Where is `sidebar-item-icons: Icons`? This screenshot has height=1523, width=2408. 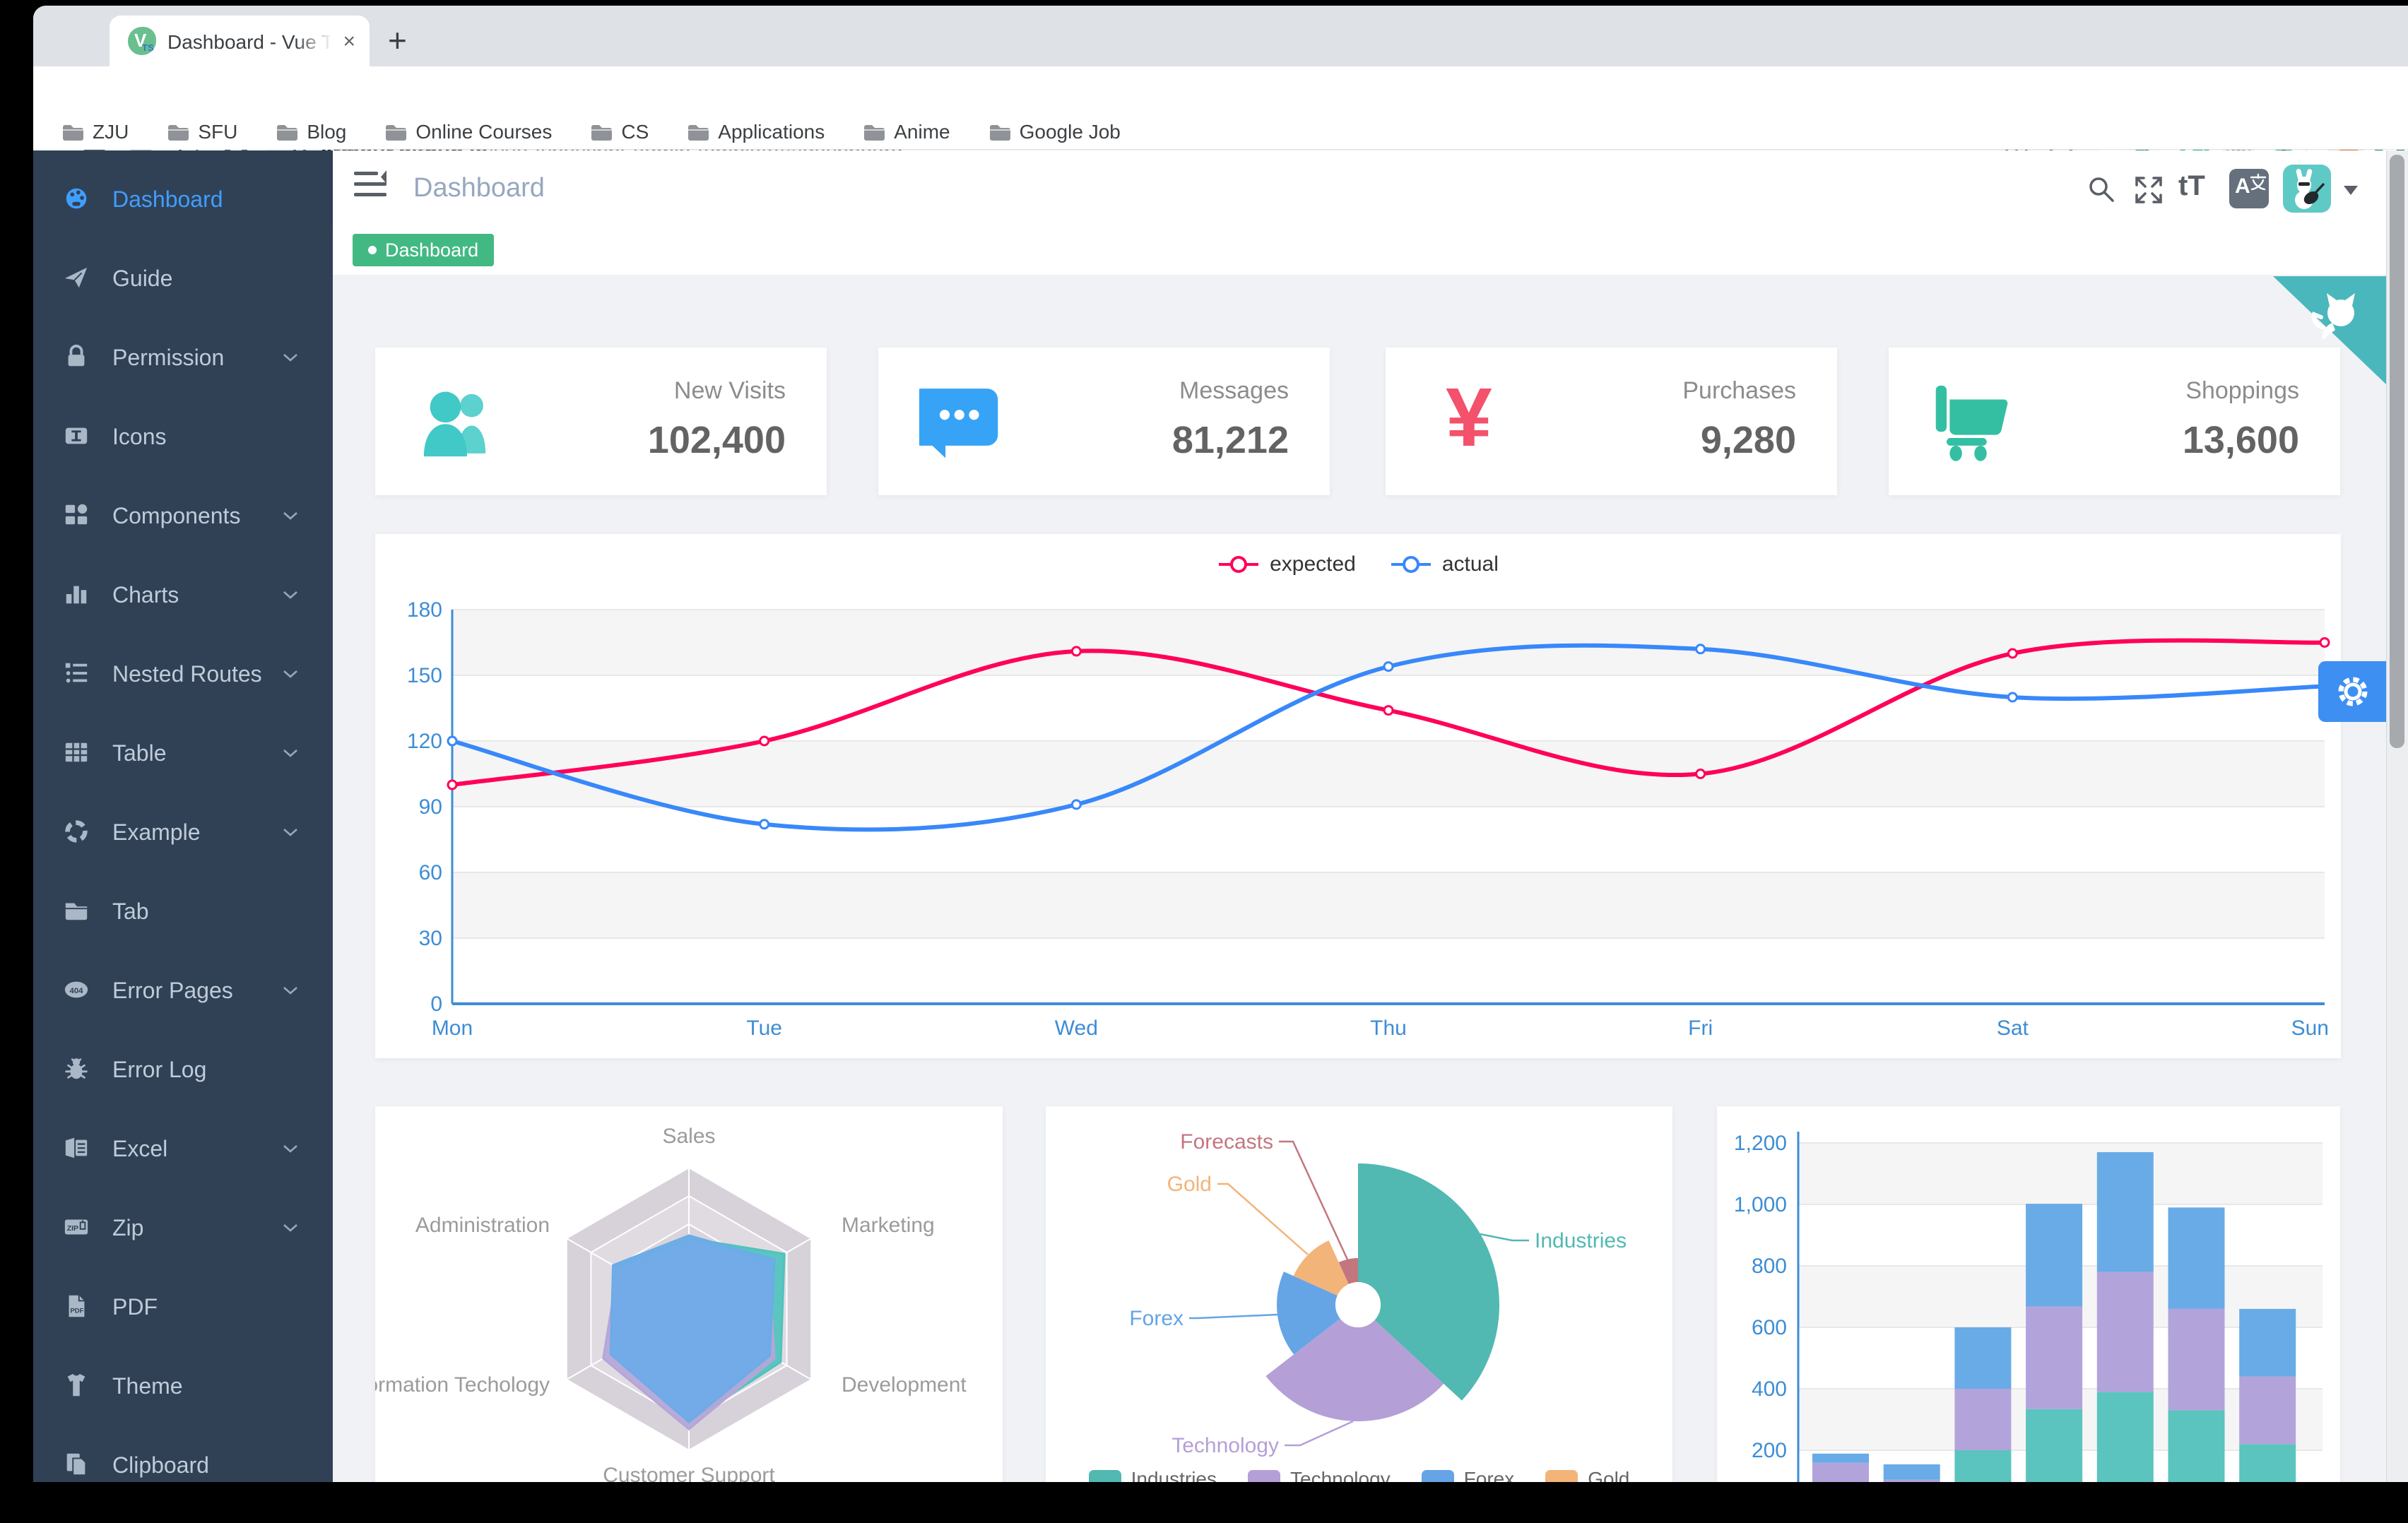
sidebar-item-icons: Icons is located at coordinates (183, 435).